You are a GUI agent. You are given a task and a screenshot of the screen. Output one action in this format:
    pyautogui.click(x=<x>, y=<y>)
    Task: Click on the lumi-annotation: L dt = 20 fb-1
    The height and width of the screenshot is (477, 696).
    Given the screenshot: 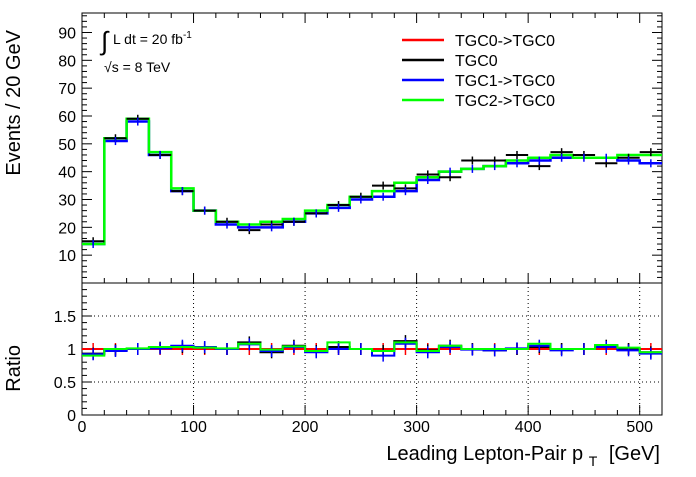 What is the action you would take?
    pyautogui.click(x=152, y=38)
    